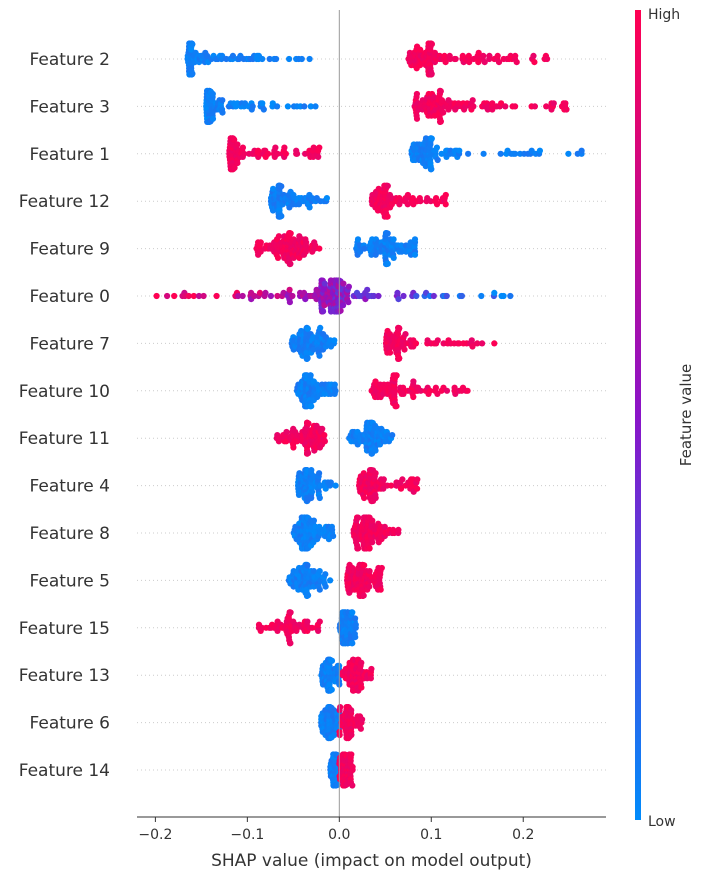 The image size is (711, 887). Describe the element at coordinates (70, 344) in the screenshot. I see `feature-label: Feature 7` at that location.